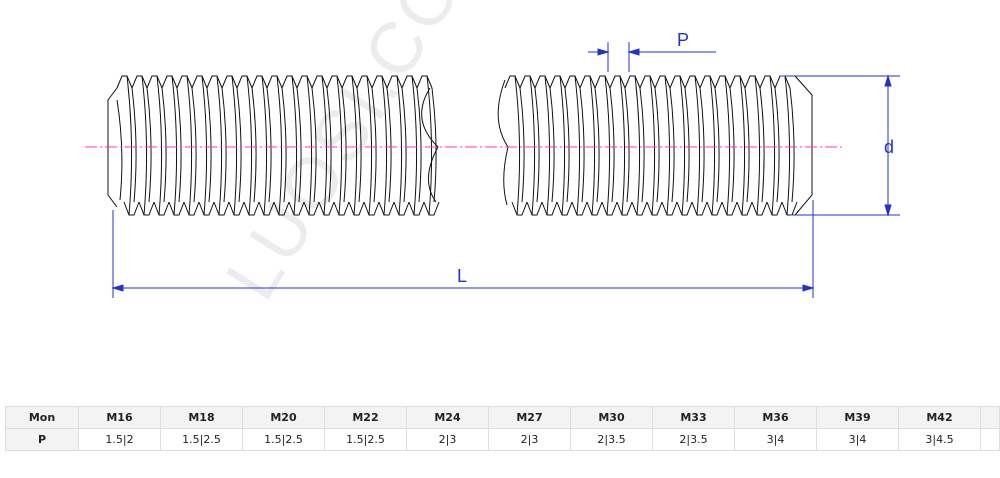 The height and width of the screenshot is (478, 1000). What do you see at coordinates (503, 142) in the screenshot?
I see `right-break` at bounding box center [503, 142].